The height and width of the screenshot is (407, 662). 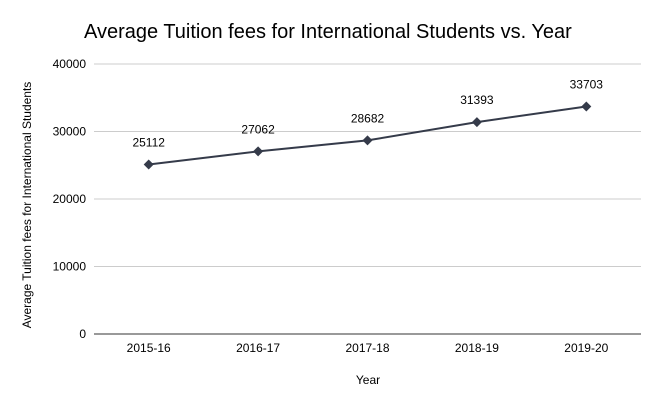 I want to click on y-tick-label: 30000, so click(x=70, y=132).